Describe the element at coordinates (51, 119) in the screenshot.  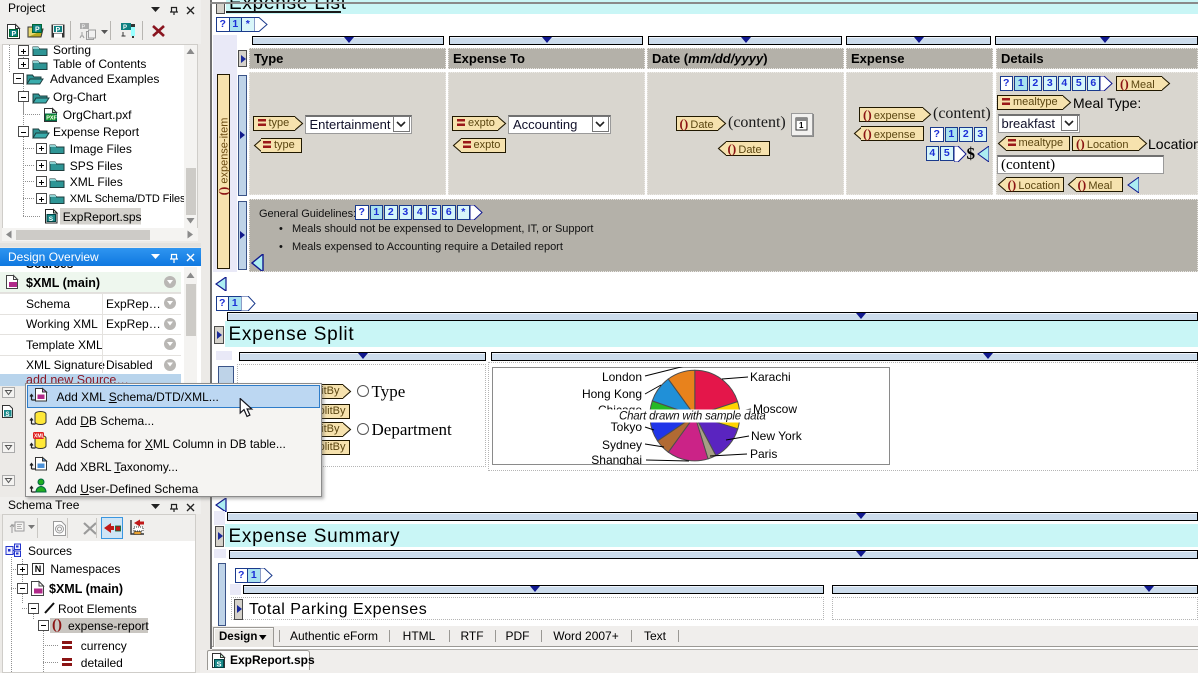
I see `svg-text: PXF` at that location.